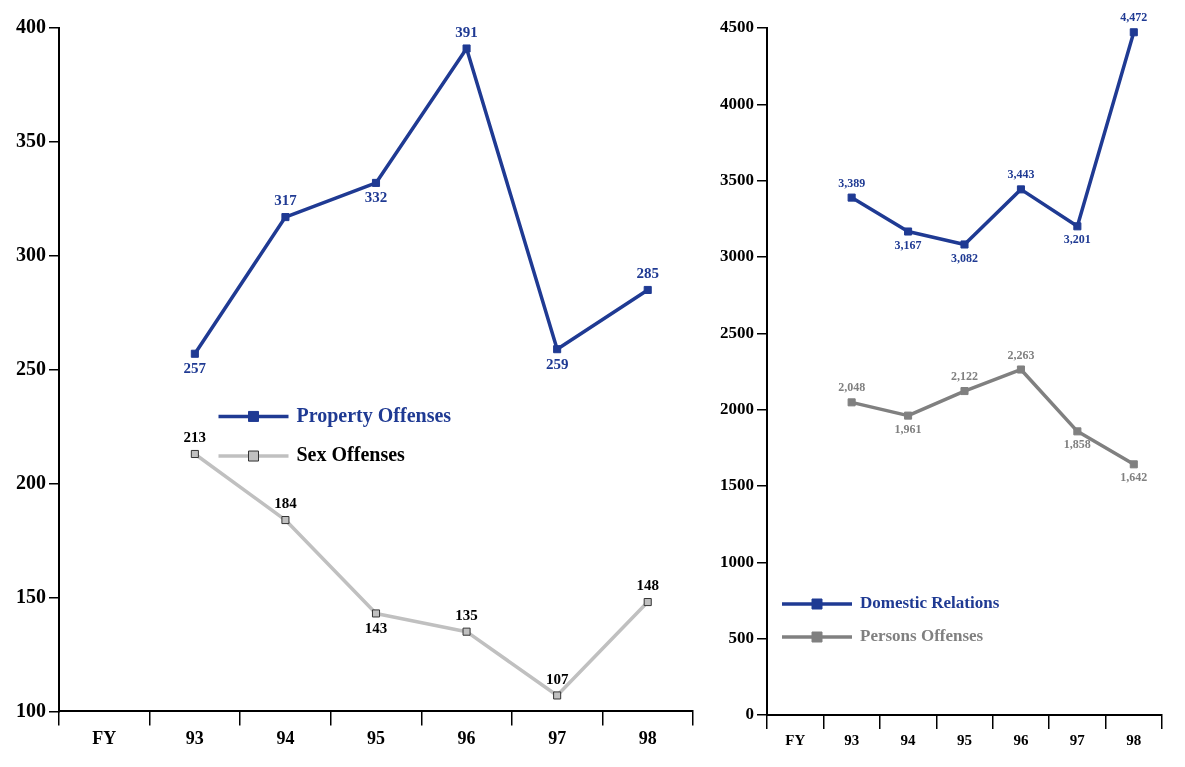  Describe the element at coordinates (1021, 174) in the screenshot. I see `data-label: 3,443` at that location.